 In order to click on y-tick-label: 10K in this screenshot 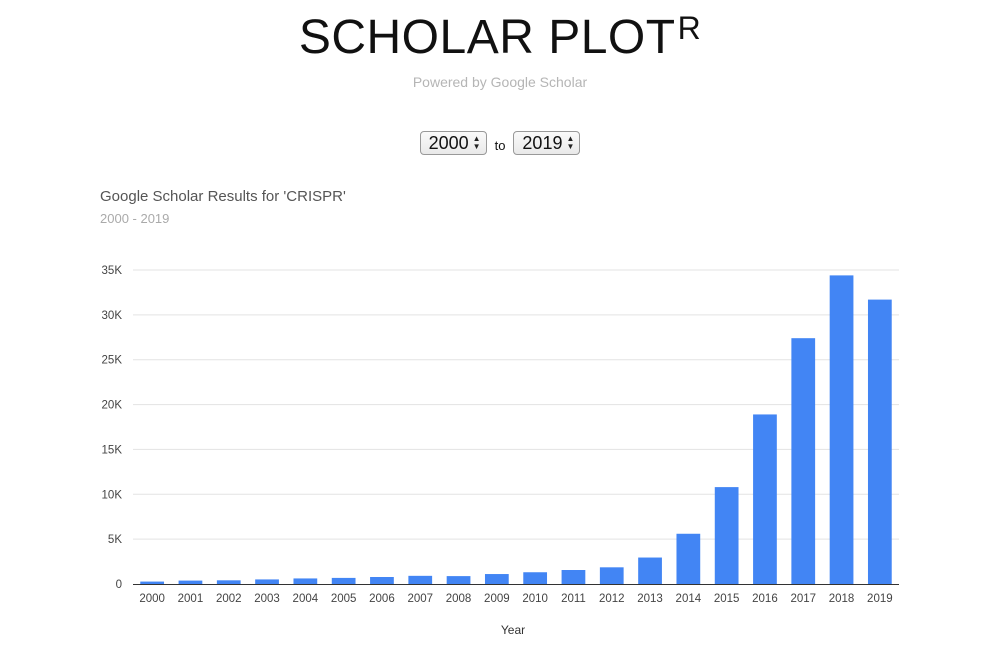, I will do `click(112, 495)`.